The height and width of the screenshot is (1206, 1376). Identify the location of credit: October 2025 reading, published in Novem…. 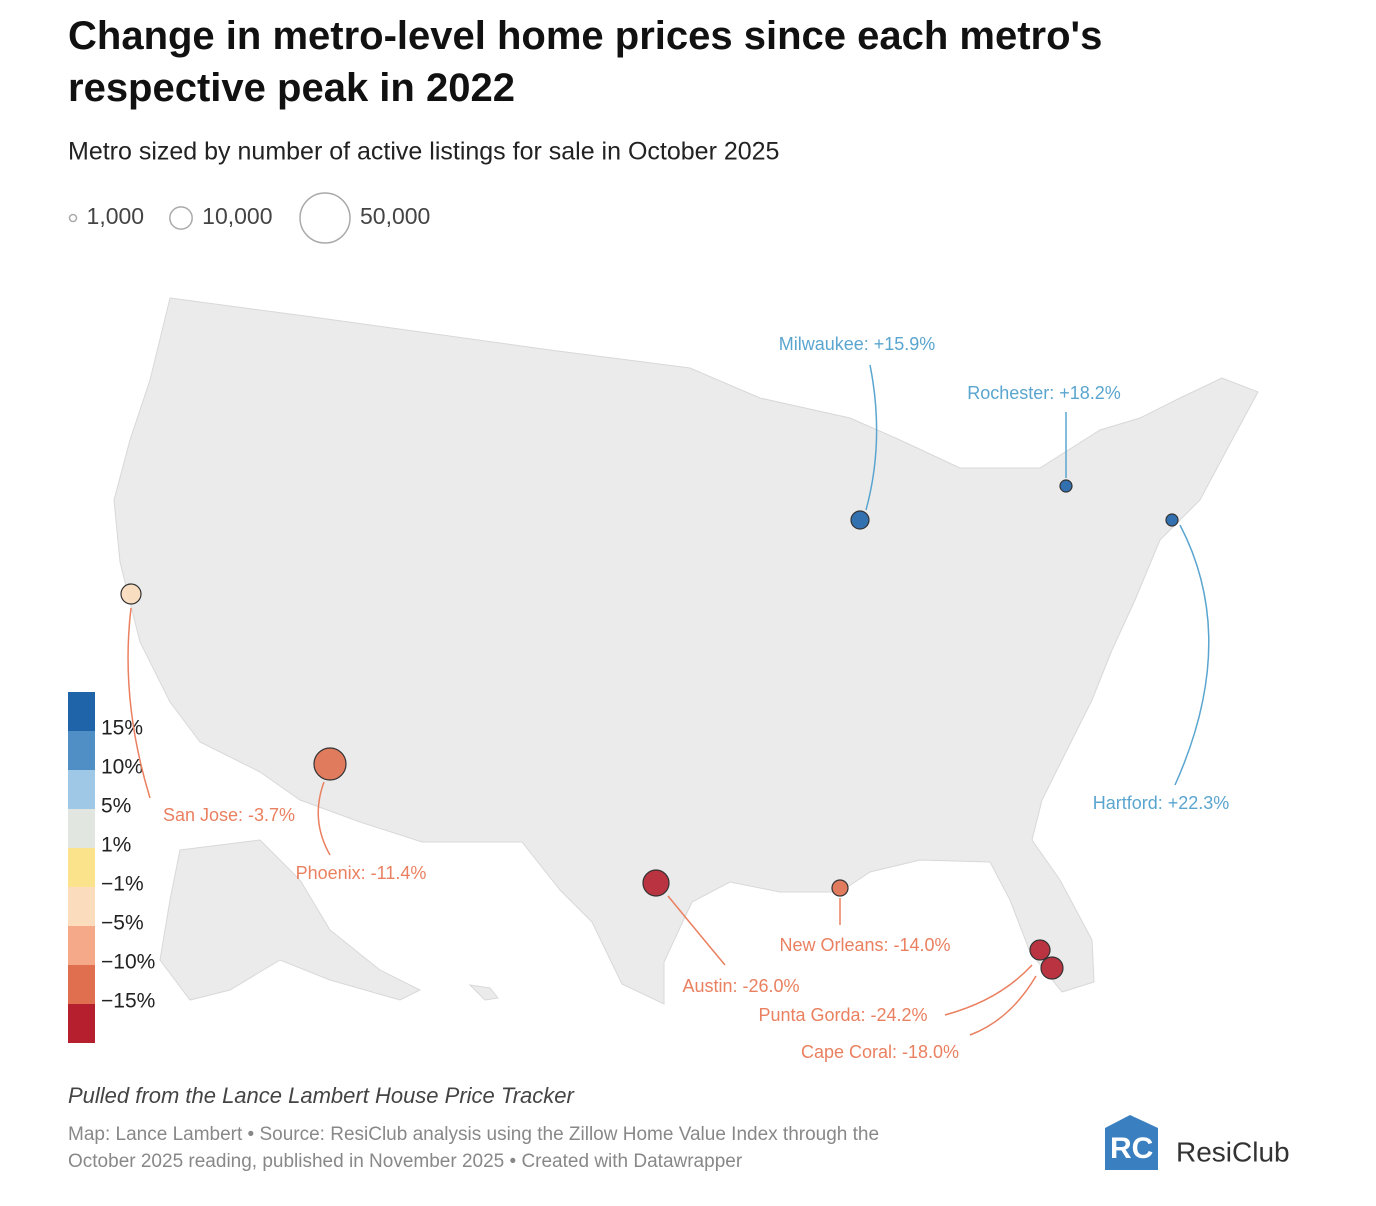
(405, 1161).